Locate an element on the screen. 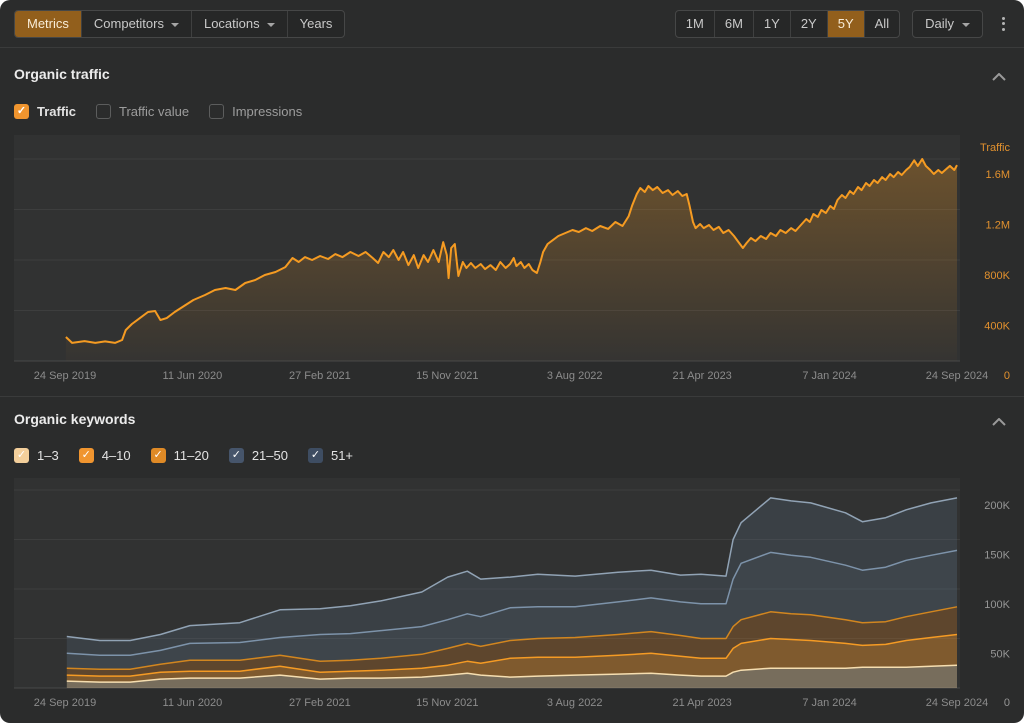 This screenshot has width=1024, height=723. traffic-legend: ✓ Traffic Traffic value Impressions is located at coordinates (158, 111).